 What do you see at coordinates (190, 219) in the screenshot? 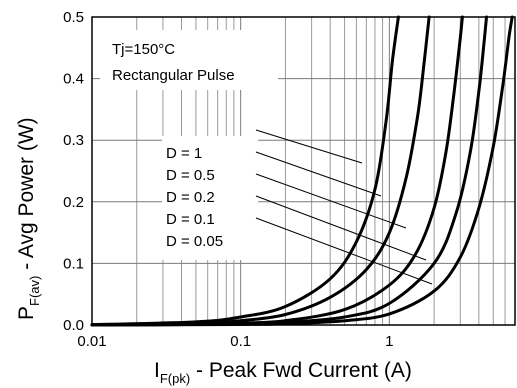
I see `legend-label-4: D = 0.1` at bounding box center [190, 219].